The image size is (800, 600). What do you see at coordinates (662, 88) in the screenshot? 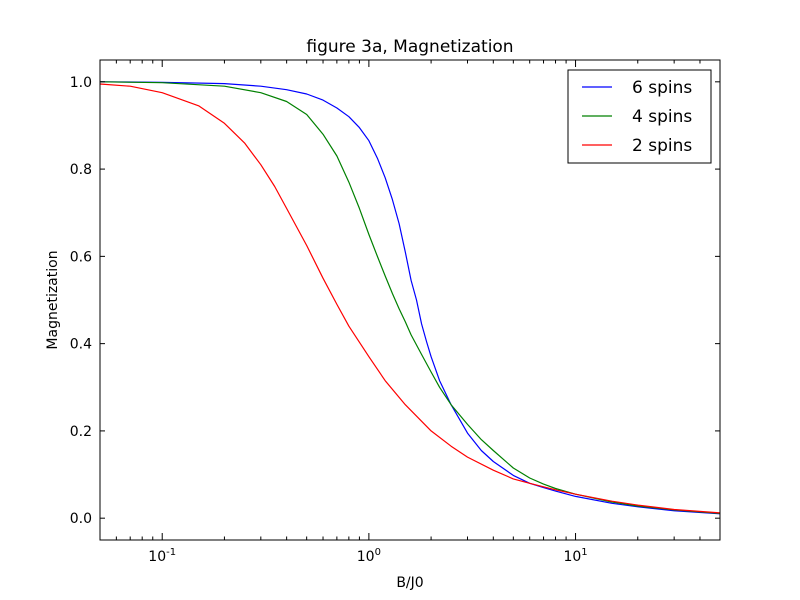
I see `legend-label-0: 6 spins` at bounding box center [662, 88].